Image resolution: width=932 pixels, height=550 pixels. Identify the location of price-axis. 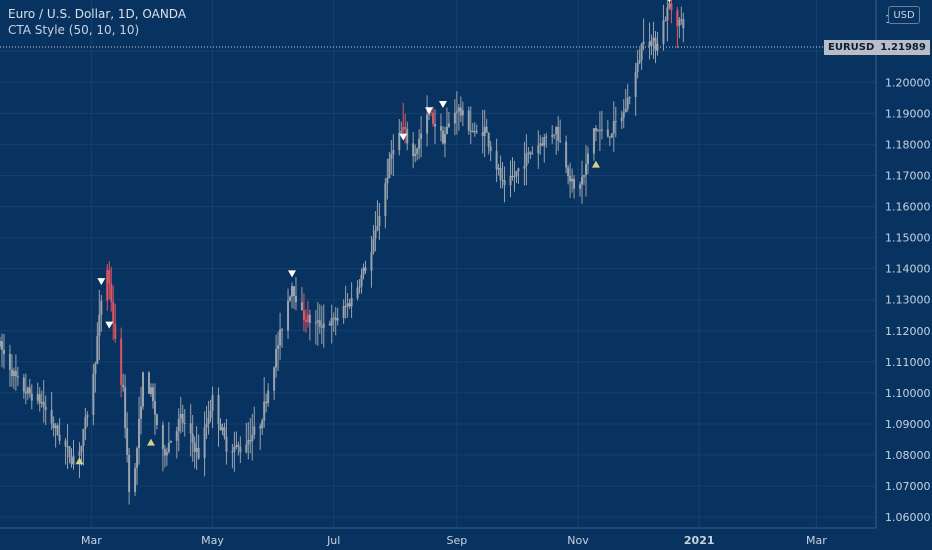
(904, 275).